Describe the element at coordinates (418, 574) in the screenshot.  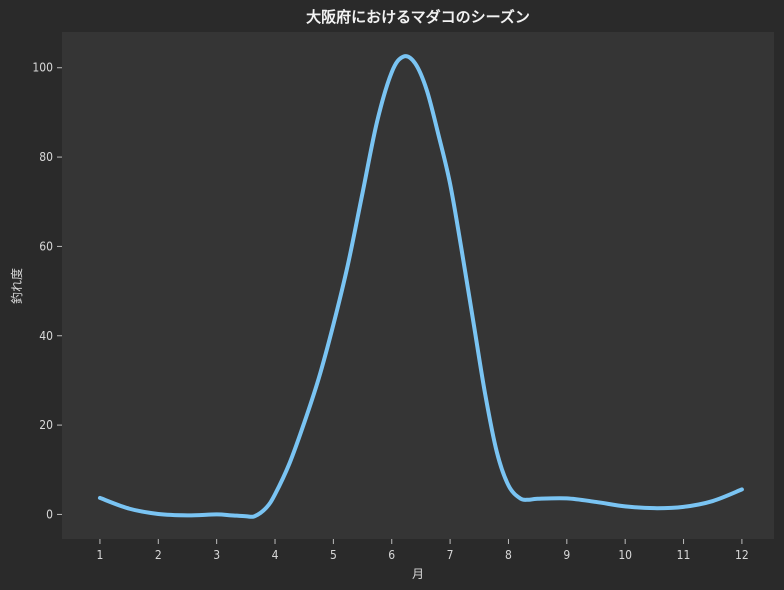
I see `x-axis-label: 月` at that location.